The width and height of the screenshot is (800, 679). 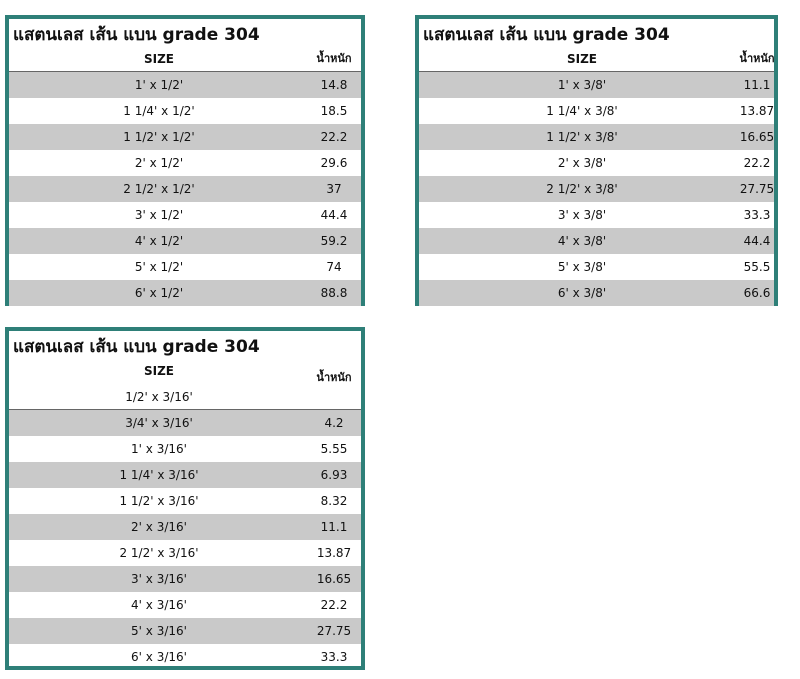 What do you see at coordinates (582, 293) in the screenshot?
I see `size-cell: 6' x 3/8'` at bounding box center [582, 293].